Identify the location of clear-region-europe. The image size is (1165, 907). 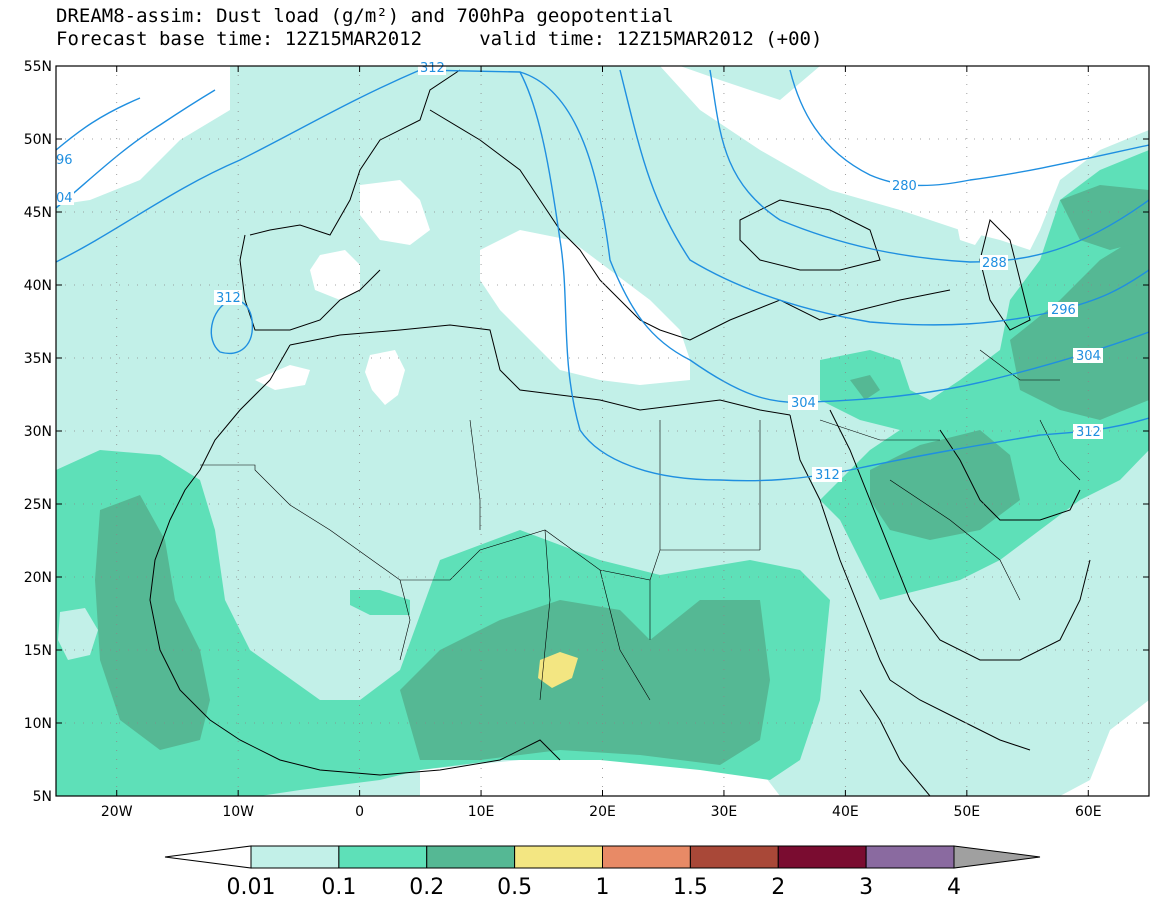
(814, 158).